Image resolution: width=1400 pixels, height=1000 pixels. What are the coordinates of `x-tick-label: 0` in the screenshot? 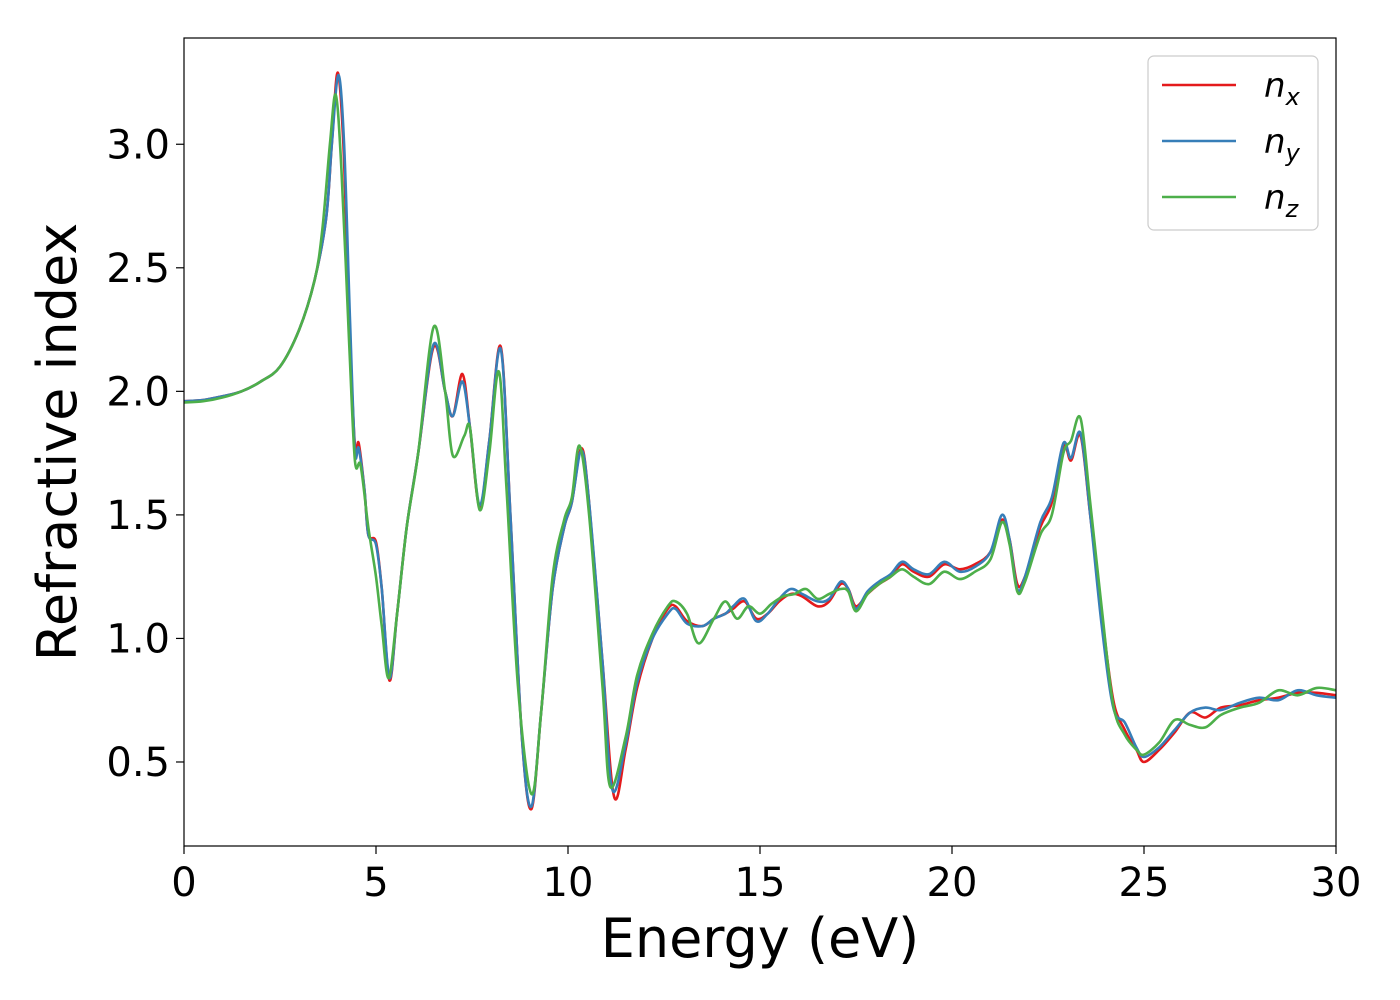 It's located at (183, 883).